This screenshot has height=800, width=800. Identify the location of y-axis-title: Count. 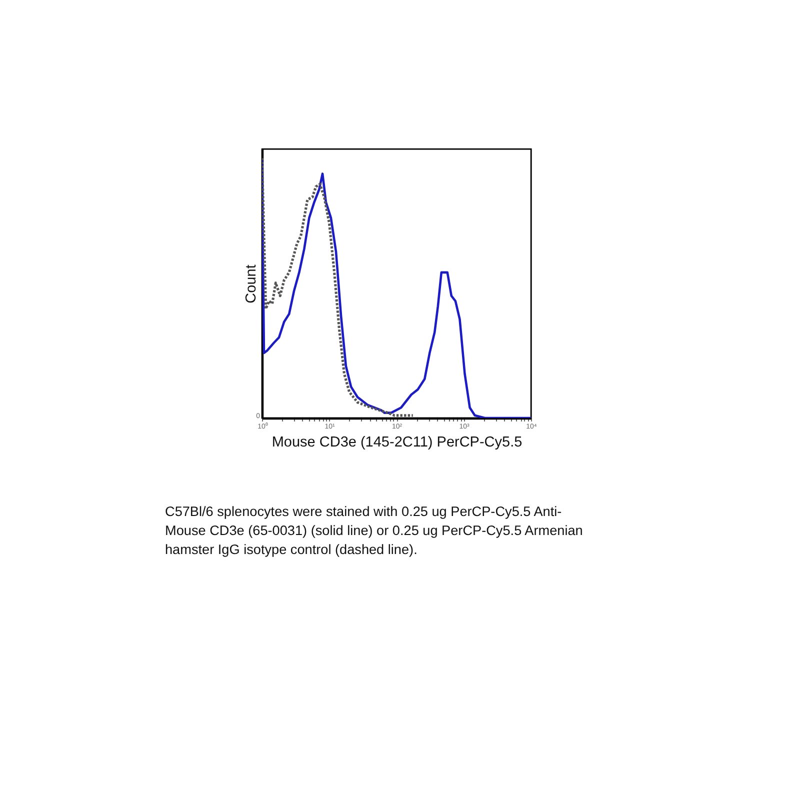
(252, 284).